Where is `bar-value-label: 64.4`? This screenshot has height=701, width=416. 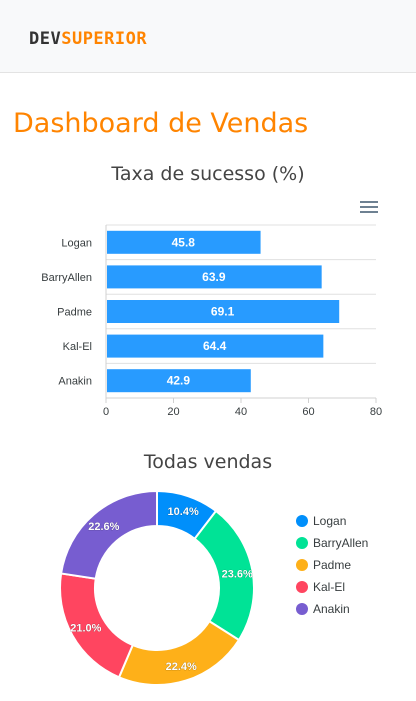
bar-value-label: 64.4 is located at coordinates (215, 346).